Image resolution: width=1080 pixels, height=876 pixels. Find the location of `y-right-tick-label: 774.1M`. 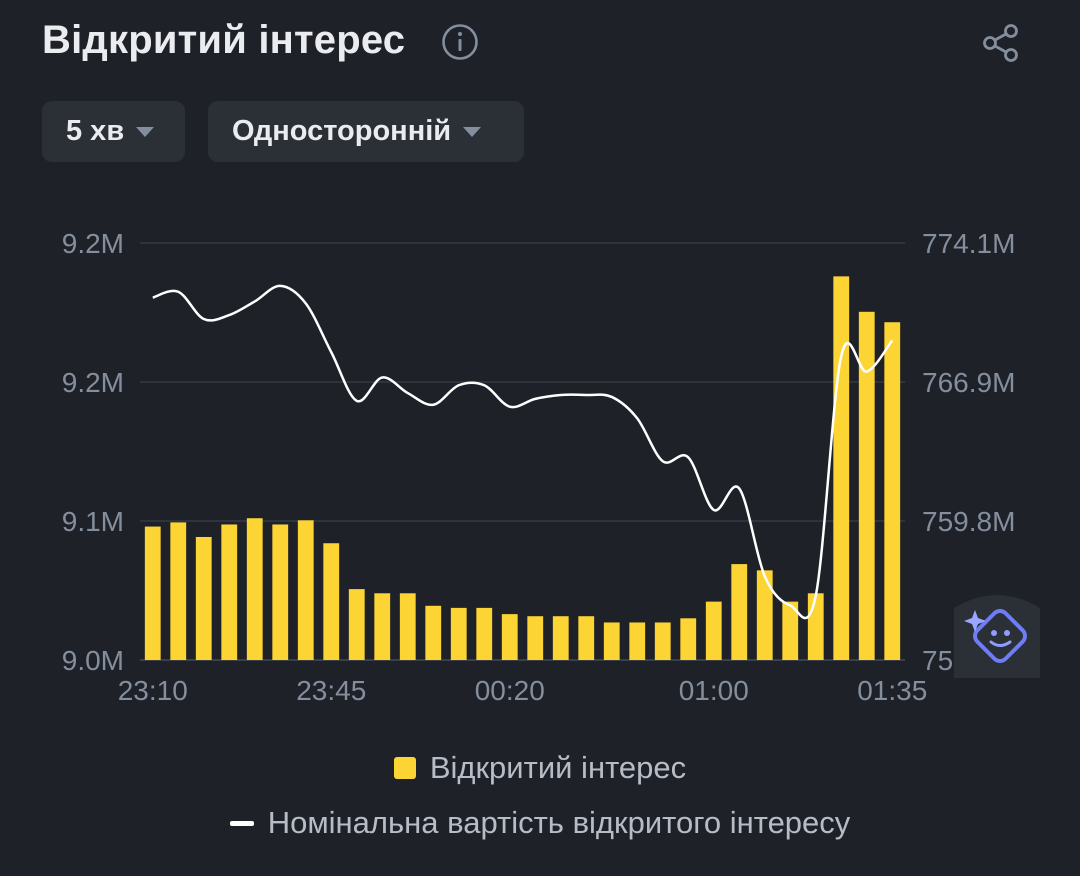

y-right-tick-label: 774.1M is located at coordinates (968, 243).